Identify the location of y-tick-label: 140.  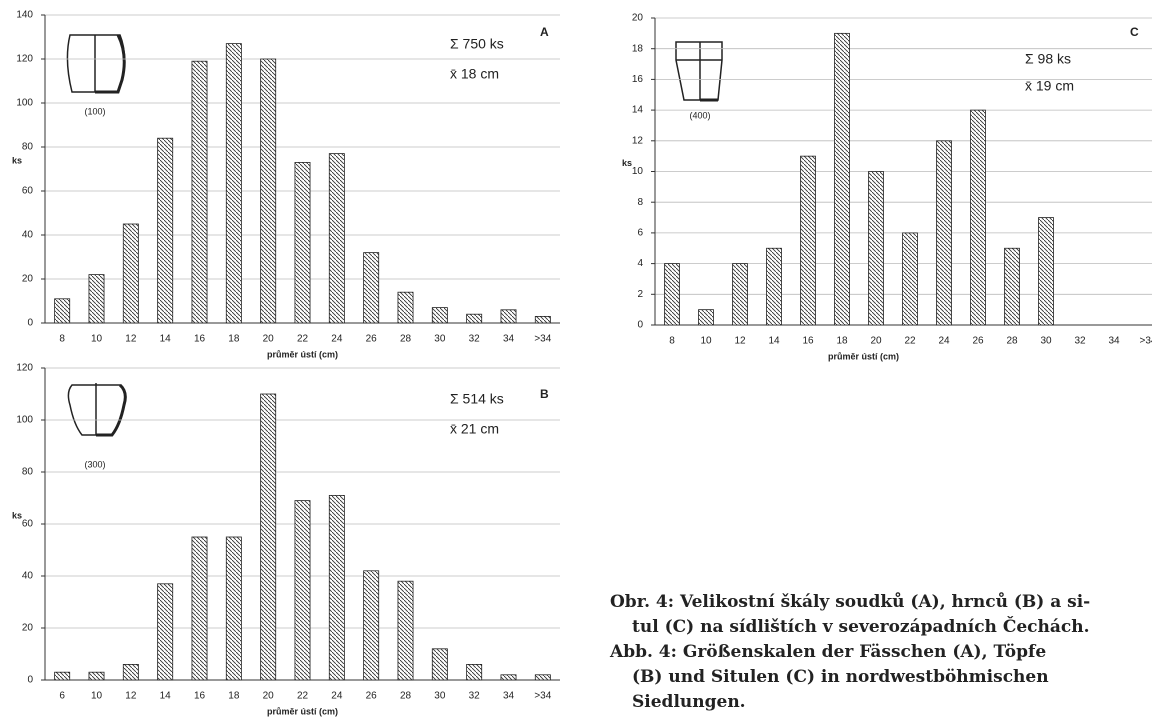
(24, 15).